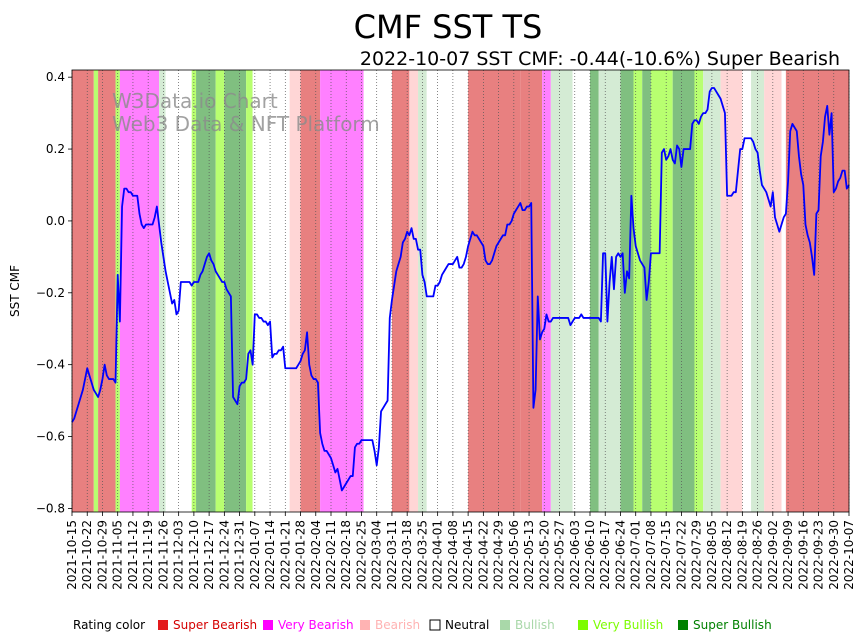 The image size is (864, 641). Describe the element at coordinates (316, 625) in the screenshot. I see `legend-label-very-bearish: Very Bearish` at that location.